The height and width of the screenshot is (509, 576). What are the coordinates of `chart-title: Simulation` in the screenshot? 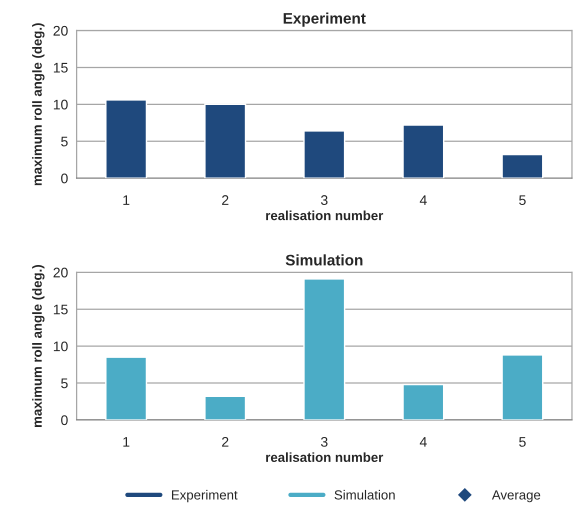 It's located at (324, 260).